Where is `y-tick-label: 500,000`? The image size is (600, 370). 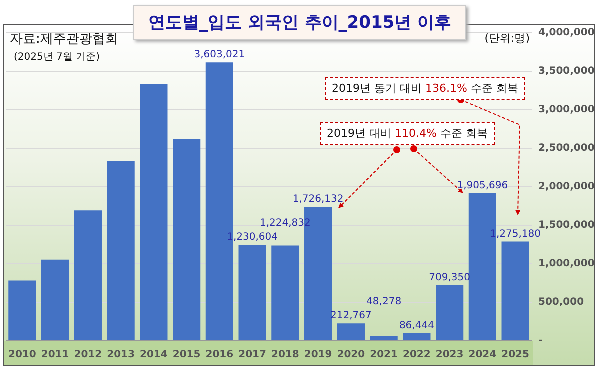 y-tick-label: 500,000 is located at coordinates (561, 302).